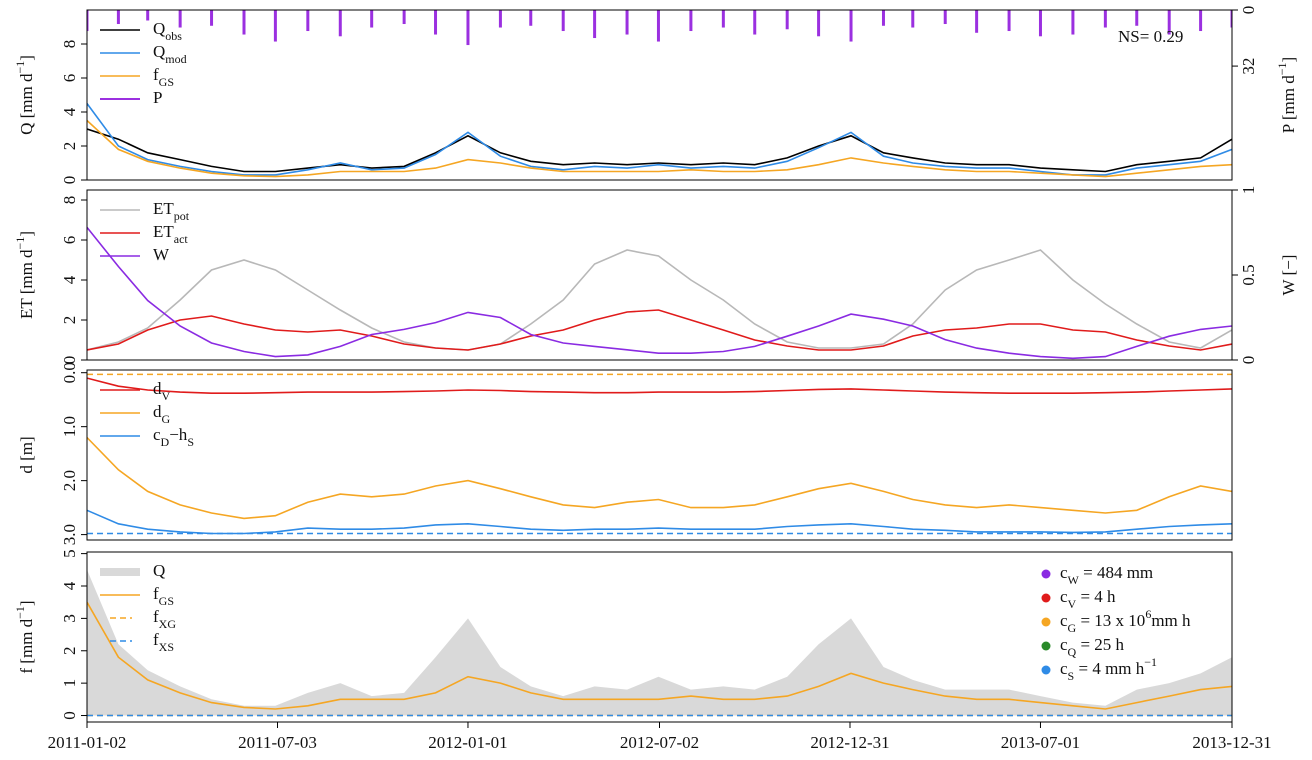  I want to click on text-part: ET [mm d, so click(26, 284).